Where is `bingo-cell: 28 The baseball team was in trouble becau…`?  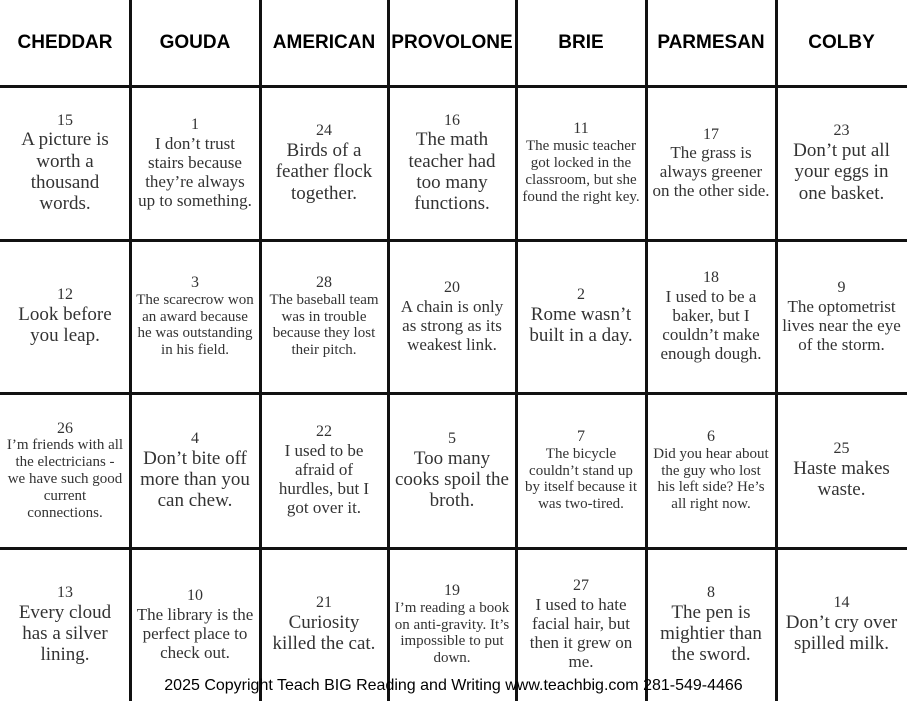 bingo-cell: 28 The baseball team was in trouble becau… is located at coordinates (324, 316).